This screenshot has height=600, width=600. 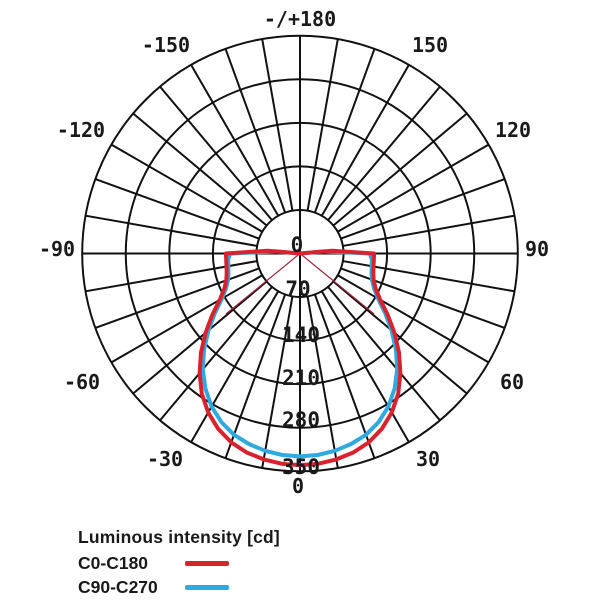 I want to click on angle-label: -/+180, so click(x=300, y=19).